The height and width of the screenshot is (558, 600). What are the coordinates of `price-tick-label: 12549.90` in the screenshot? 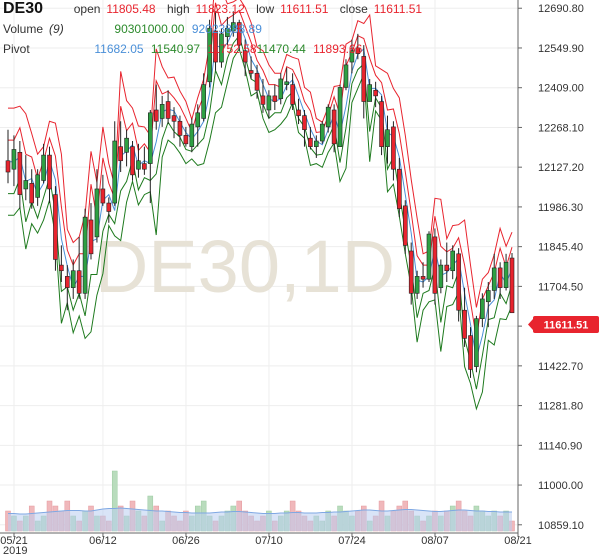 It's located at (561, 49).